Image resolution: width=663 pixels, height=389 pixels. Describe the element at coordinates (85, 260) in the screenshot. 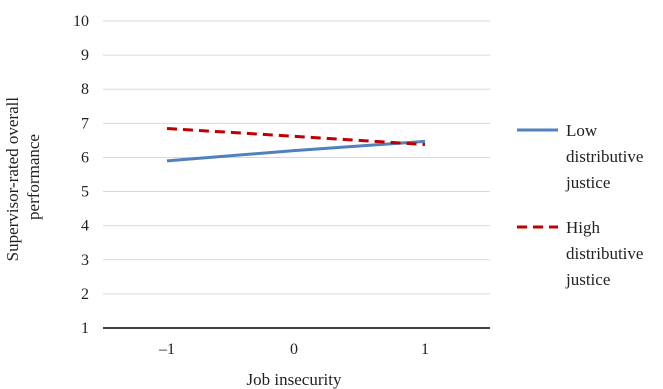

I see `y-tick-label: 3` at that location.